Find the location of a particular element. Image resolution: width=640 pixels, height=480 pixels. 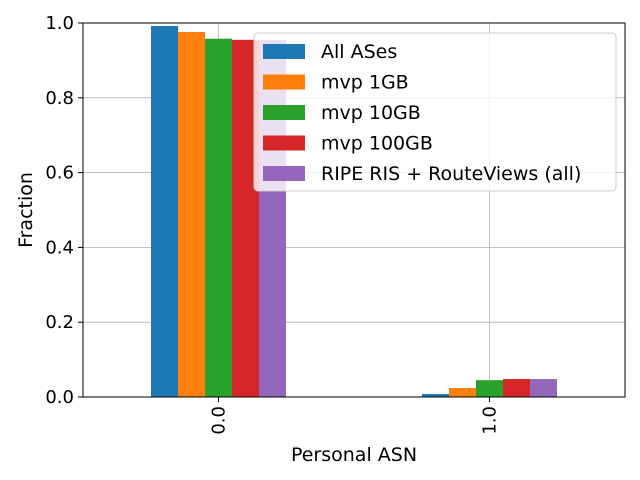

x-axis-ticks: 0.0 1.0 is located at coordinates (355, 416).